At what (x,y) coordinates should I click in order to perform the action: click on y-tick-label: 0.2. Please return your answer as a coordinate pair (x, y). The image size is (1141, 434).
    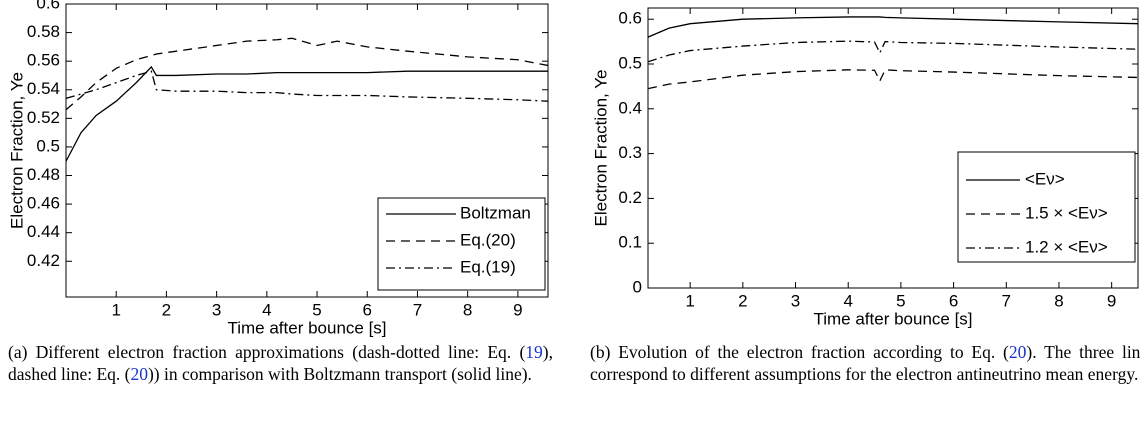
    Looking at the image, I should click on (630, 197).